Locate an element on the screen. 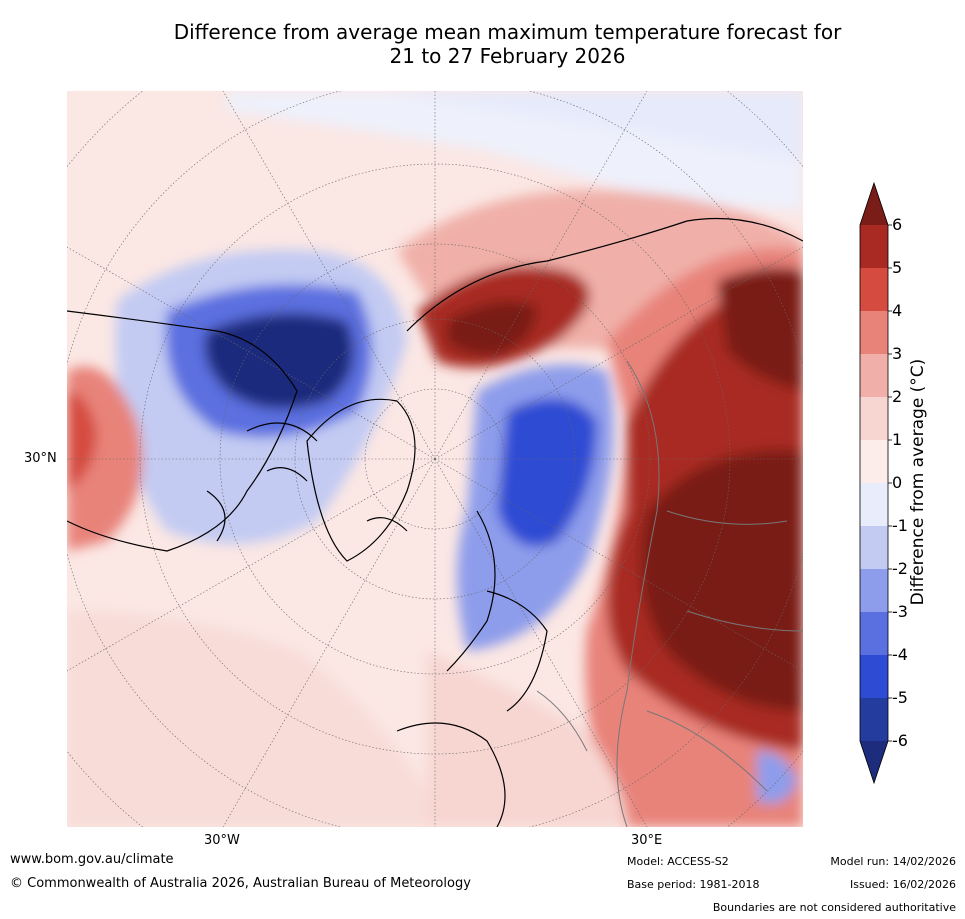  colorbar-title: Difference from average (°C) is located at coordinates (918, 482).